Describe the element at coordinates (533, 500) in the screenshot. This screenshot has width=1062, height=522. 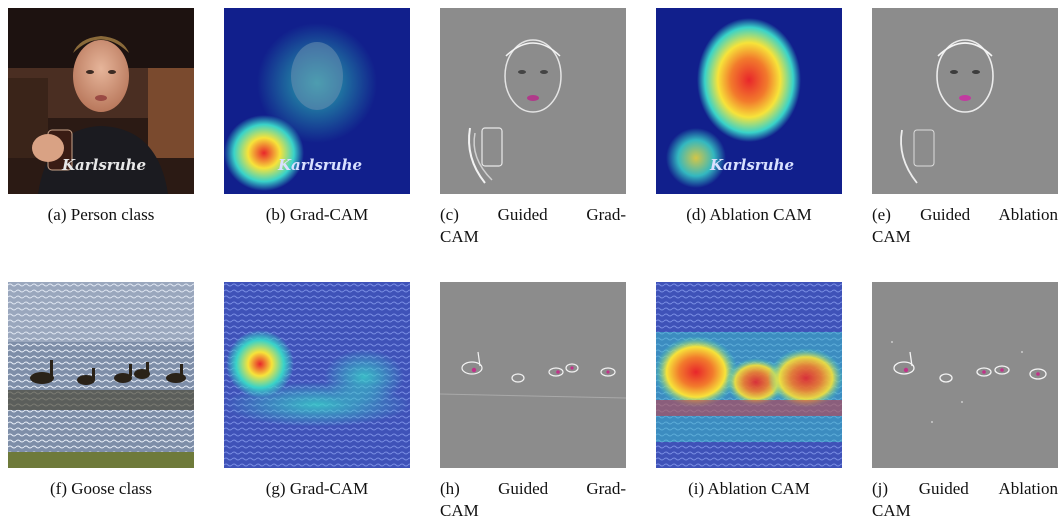
I see `caption-h: (h) Guided Grad- CAM` at that location.